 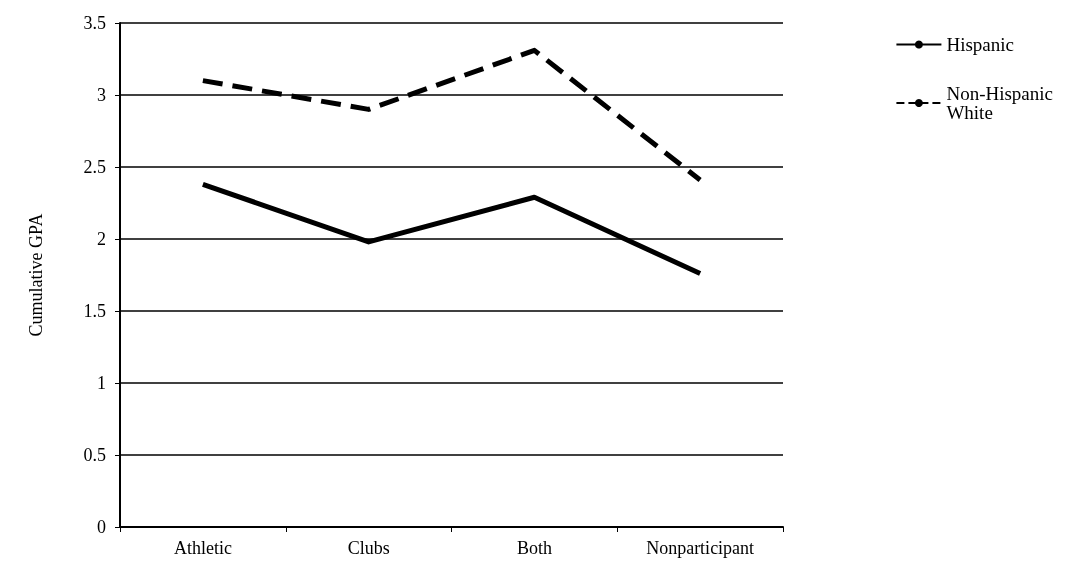 What do you see at coordinates (36, 275) in the screenshot?
I see `y-axis-title: Cumulative GPA` at bounding box center [36, 275].